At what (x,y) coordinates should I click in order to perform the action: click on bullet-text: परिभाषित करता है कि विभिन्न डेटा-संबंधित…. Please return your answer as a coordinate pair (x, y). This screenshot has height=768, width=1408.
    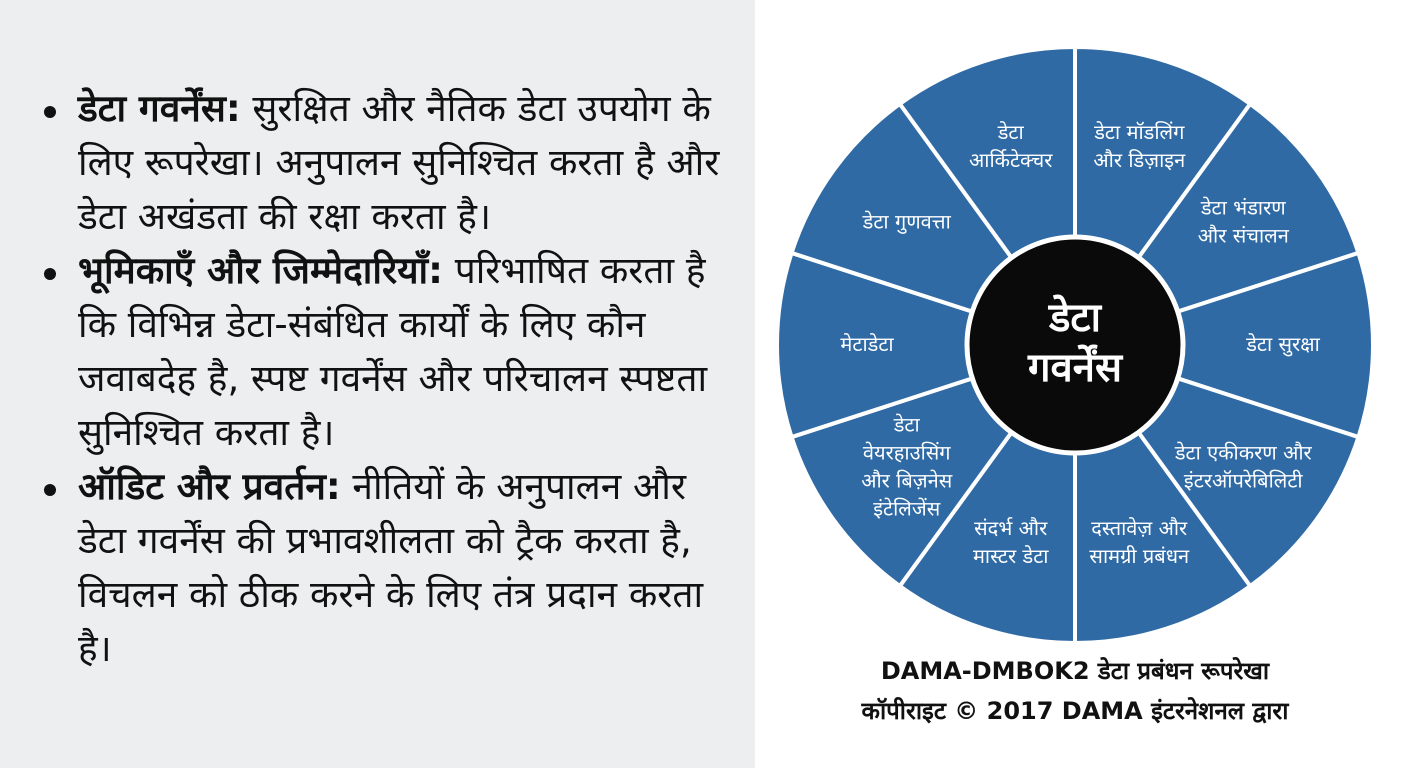
    Looking at the image, I should click on (393, 351).